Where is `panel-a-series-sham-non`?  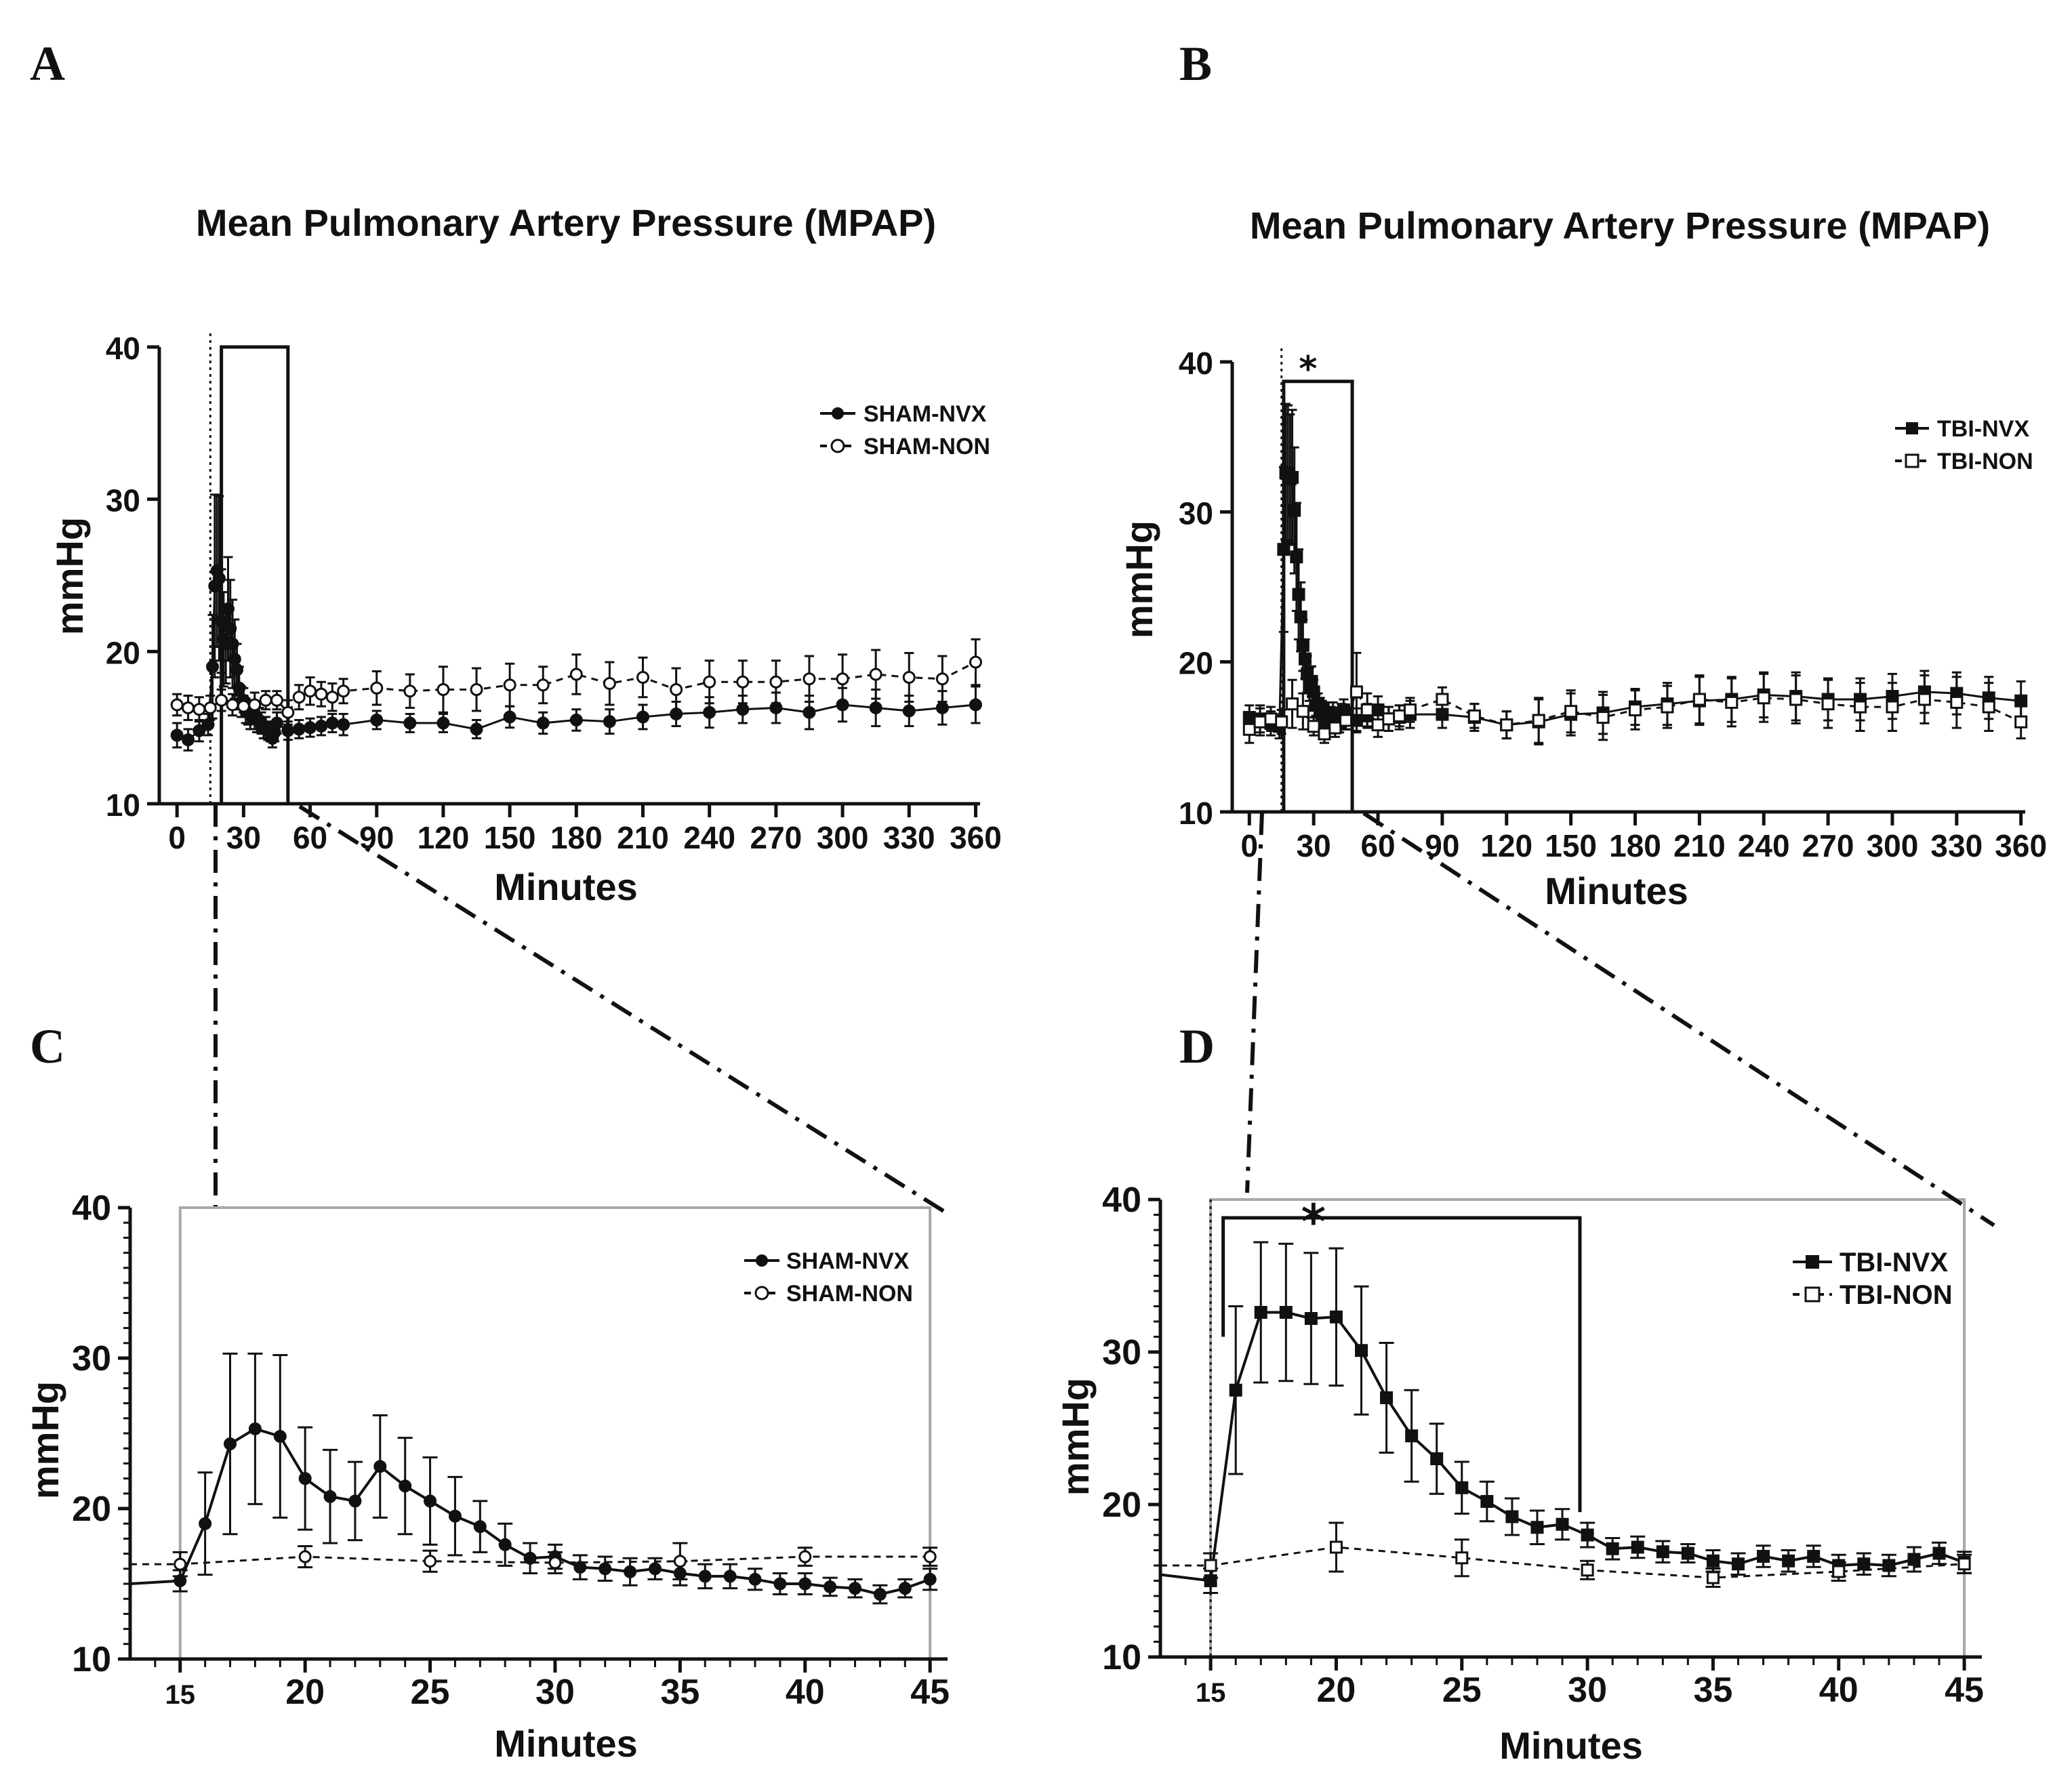
panel-a-series-sham-non is located at coordinates (576, 682).